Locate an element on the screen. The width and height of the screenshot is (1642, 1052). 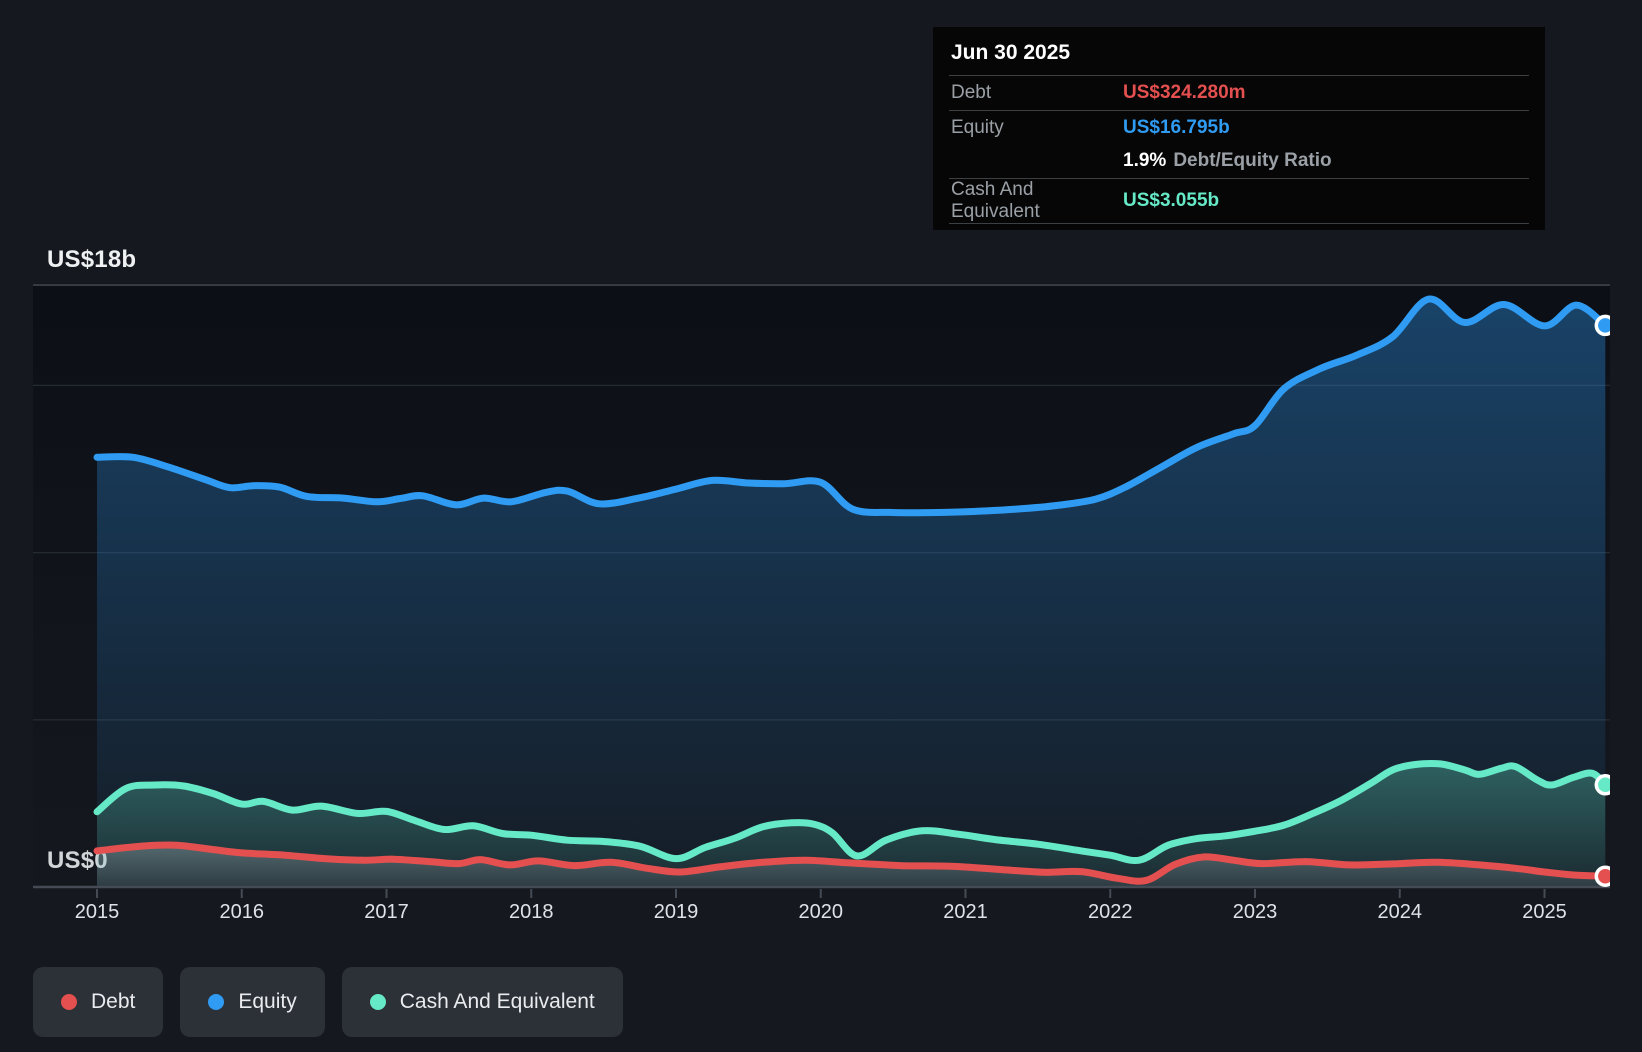
debt-end-marker is located at coordinates (1604, 876).